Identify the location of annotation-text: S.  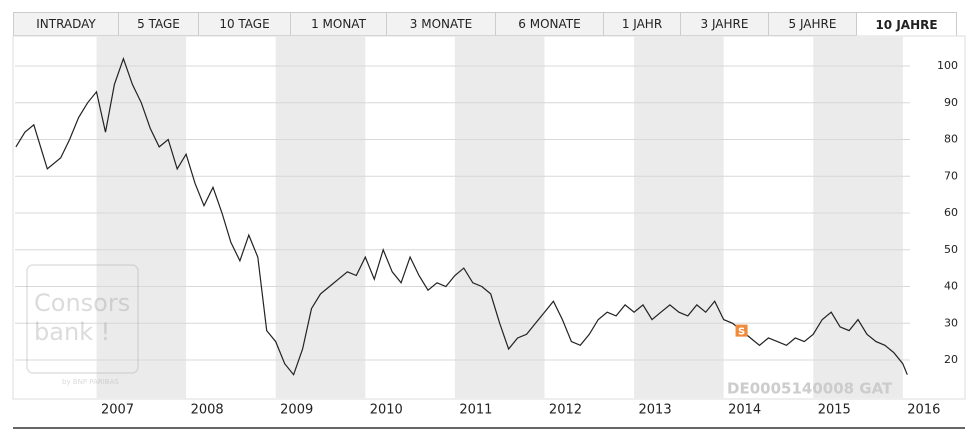
(741, 332).